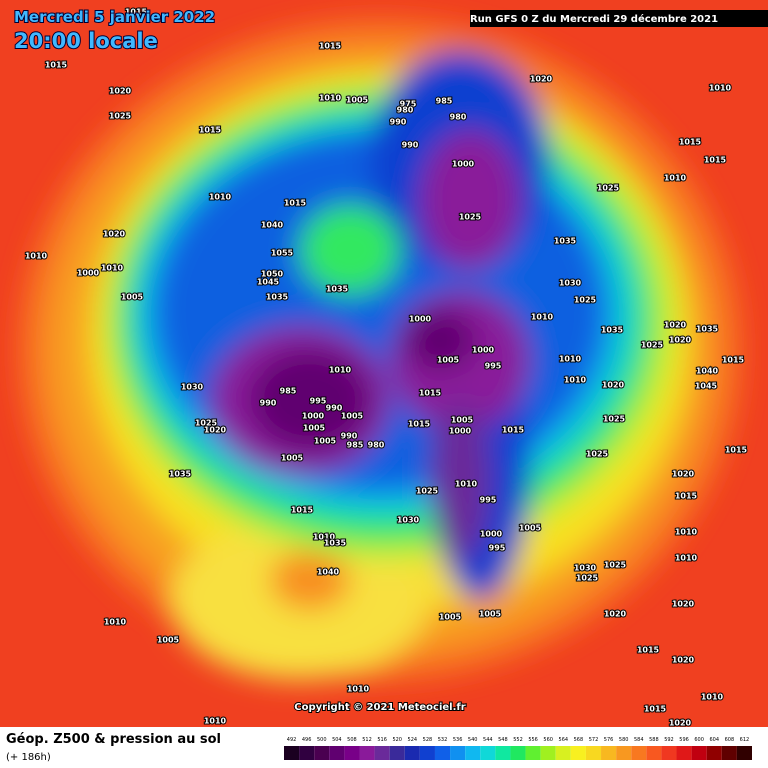  Describe the element at coordinates (379, 707) in the screenshot. I see `copyright: Copyright © 2021 Meteociel.fr` at that location.